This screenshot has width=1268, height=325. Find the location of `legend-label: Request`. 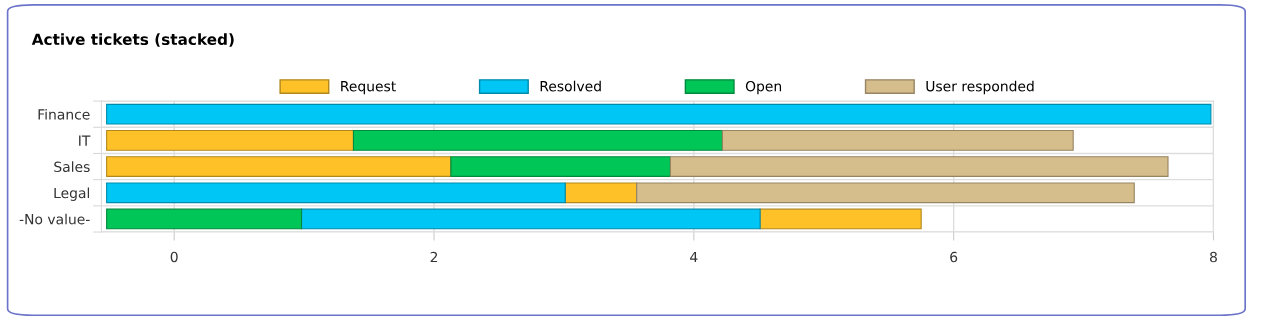

legend-label: Request is located at coordinates (368, 88).